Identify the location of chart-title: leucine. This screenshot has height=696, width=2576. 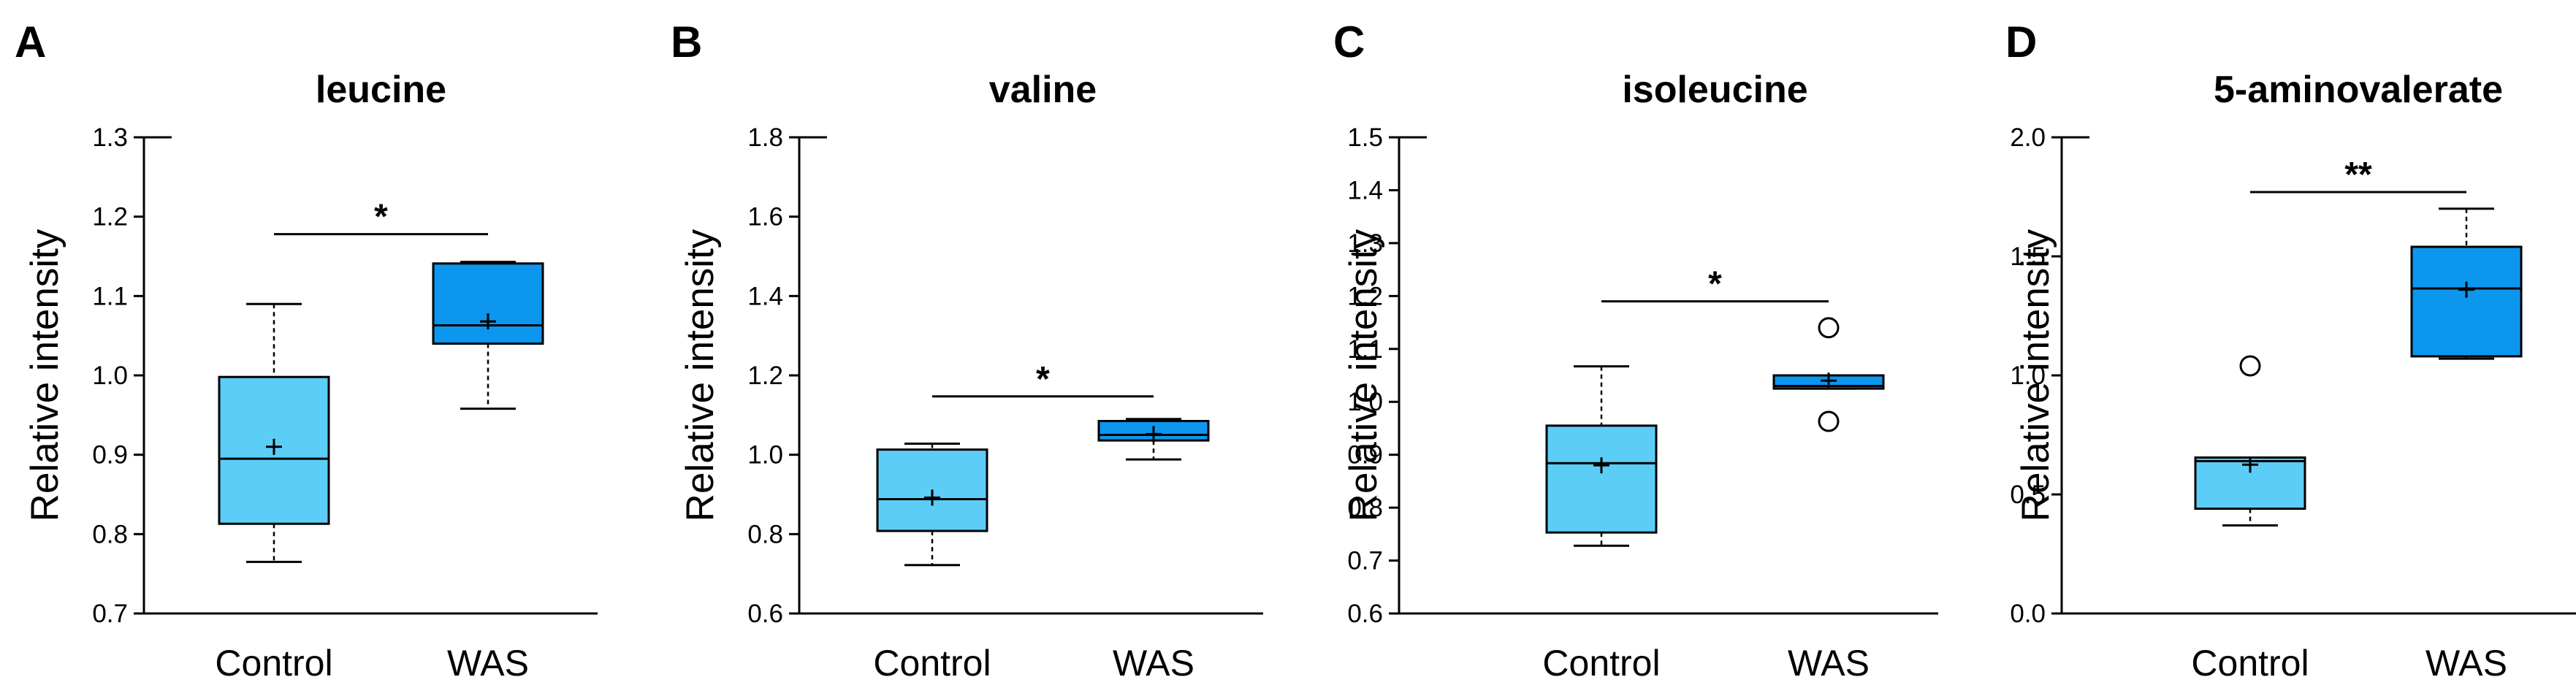
(381, 90).